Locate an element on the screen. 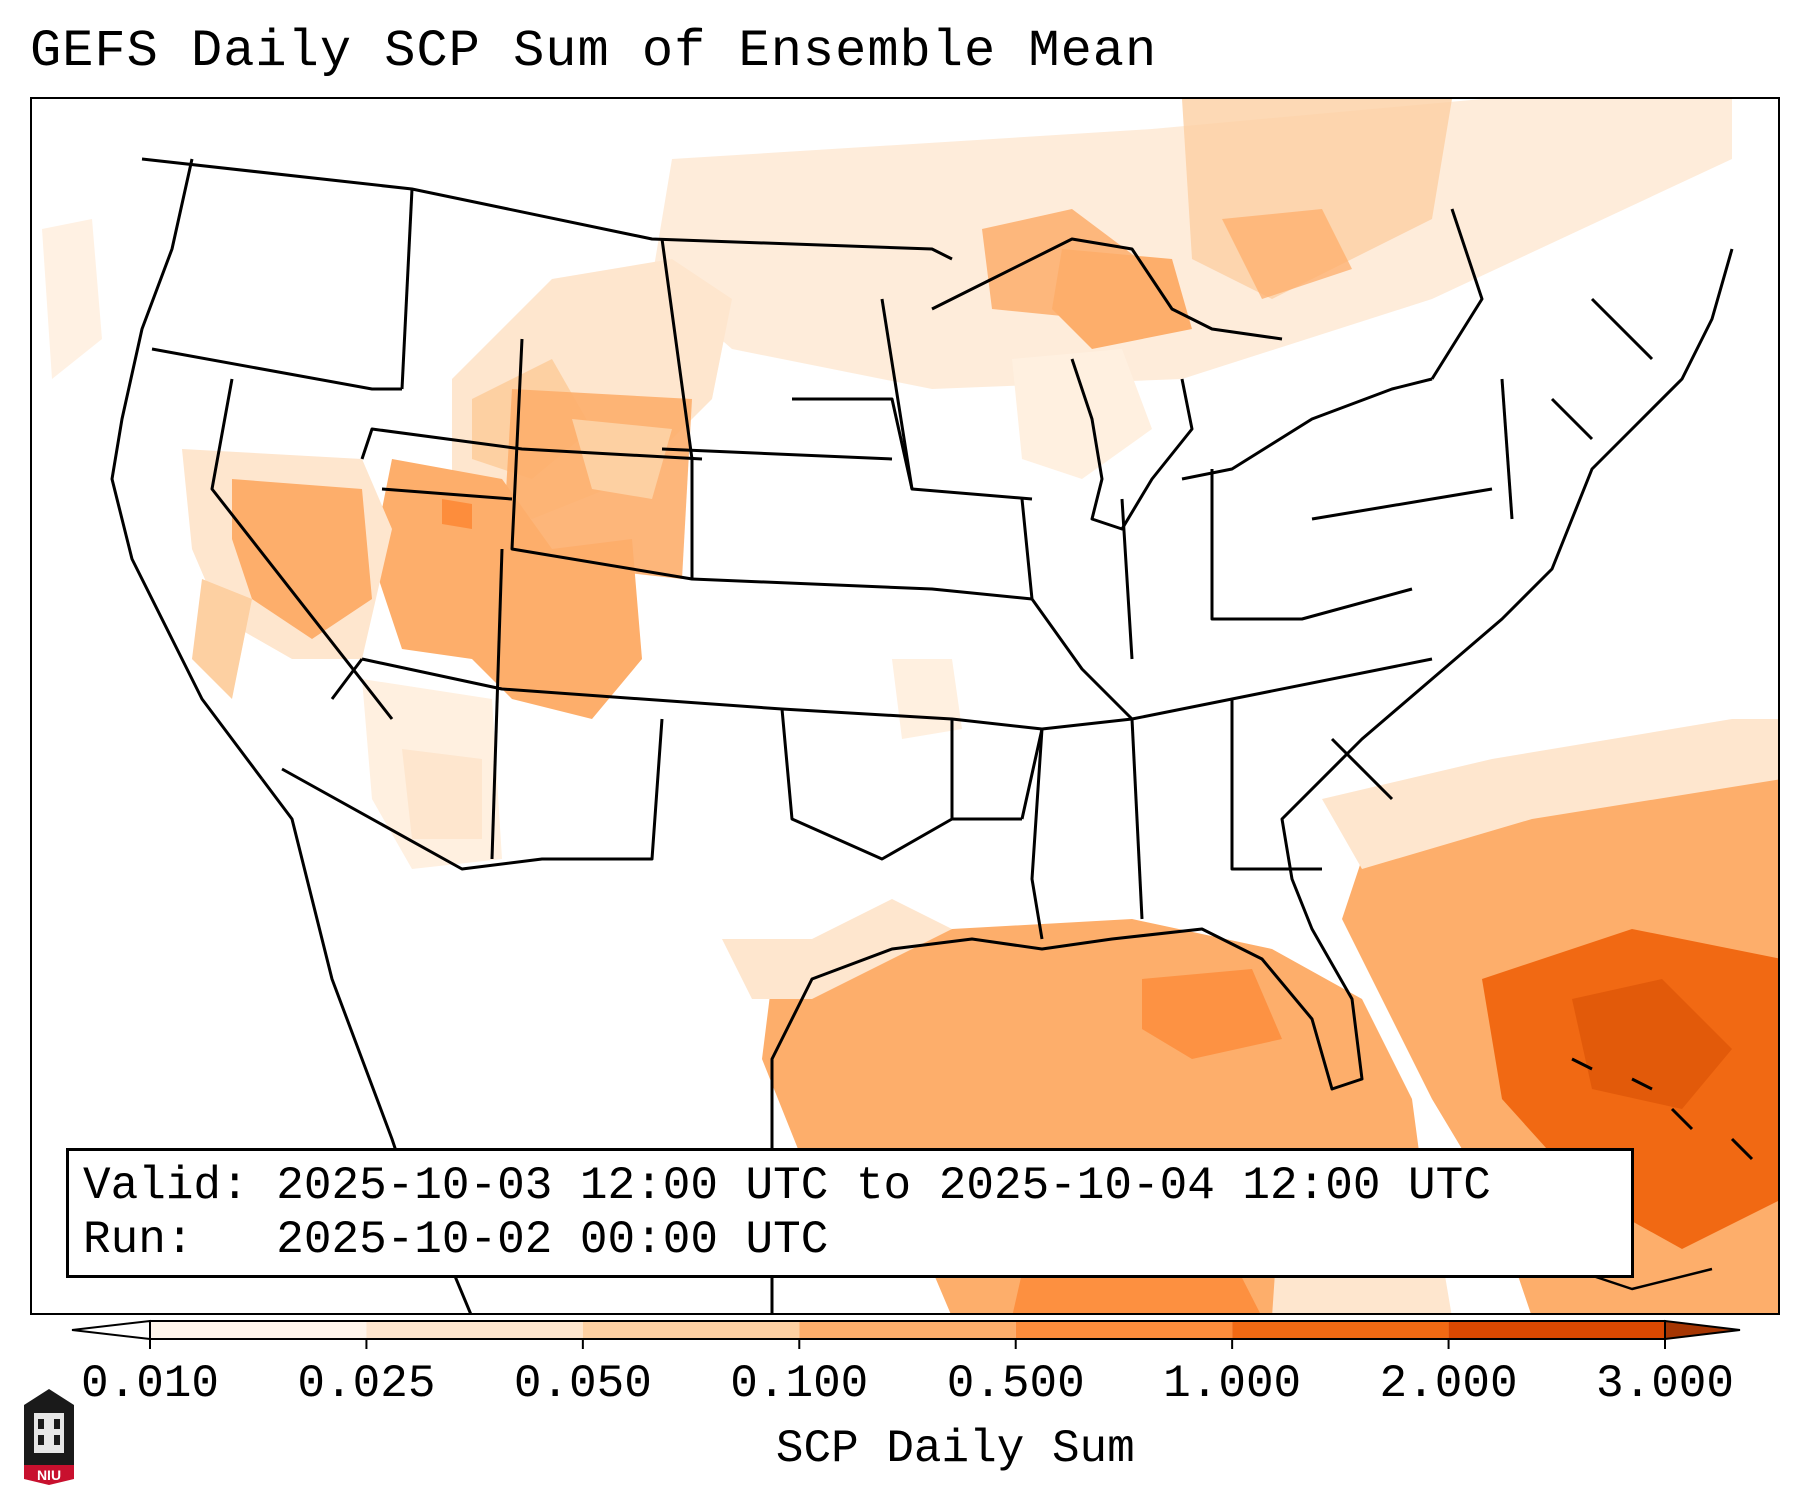  colorbar-tick-label: 0.050 is located at coordinates (582, 1384).